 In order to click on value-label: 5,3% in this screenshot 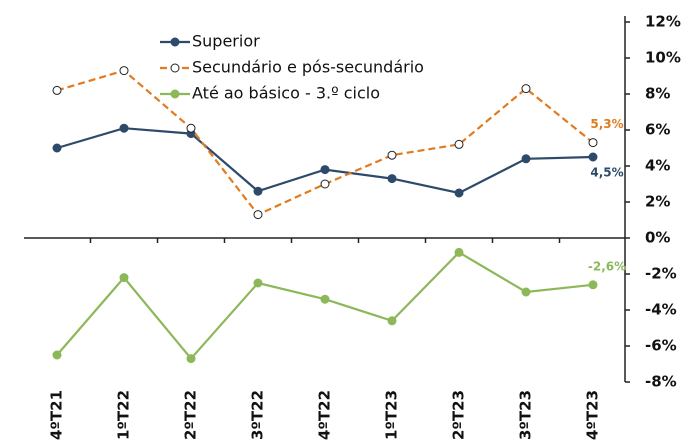, I will do `click(606, 124)`.